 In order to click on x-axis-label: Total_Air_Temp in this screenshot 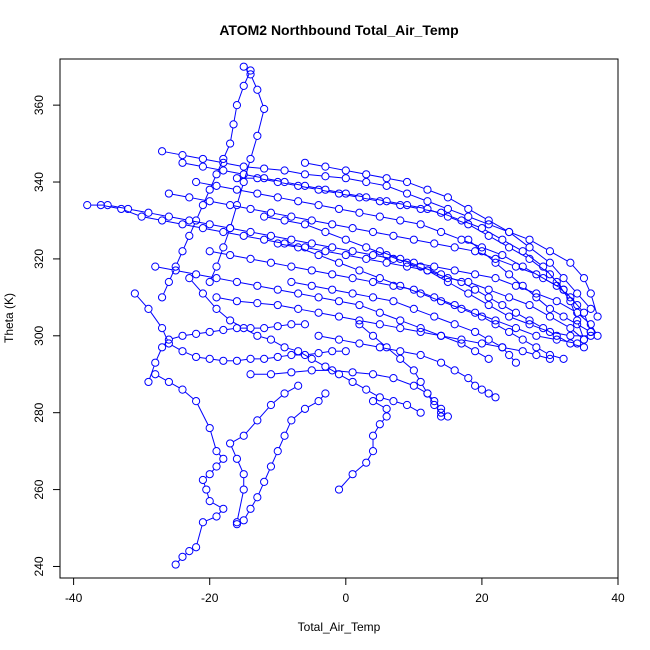, I will do `click(339, 627)`.